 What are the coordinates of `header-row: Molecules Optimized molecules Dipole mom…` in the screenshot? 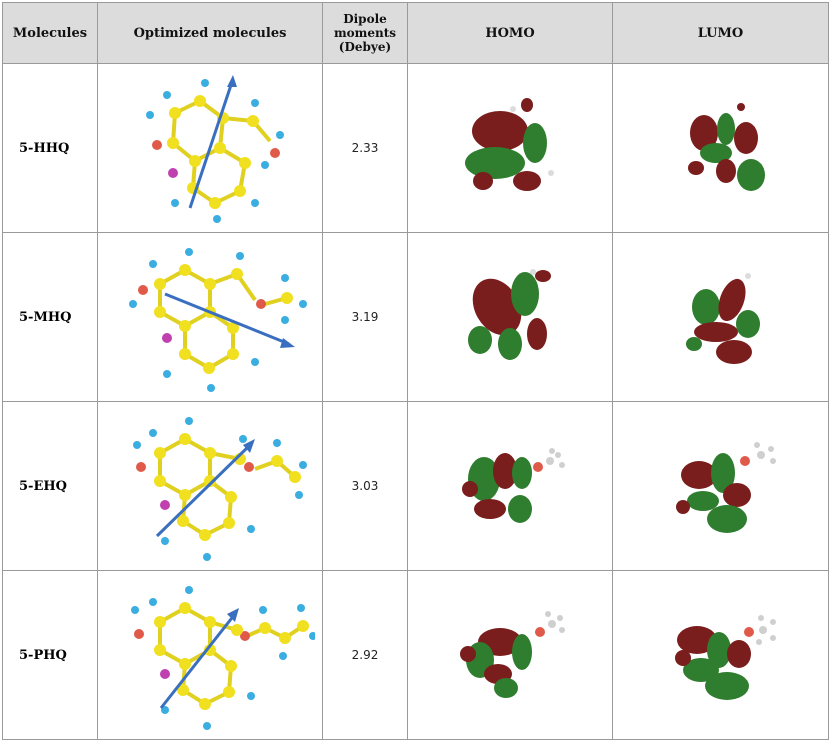 It's located at (415, 33).